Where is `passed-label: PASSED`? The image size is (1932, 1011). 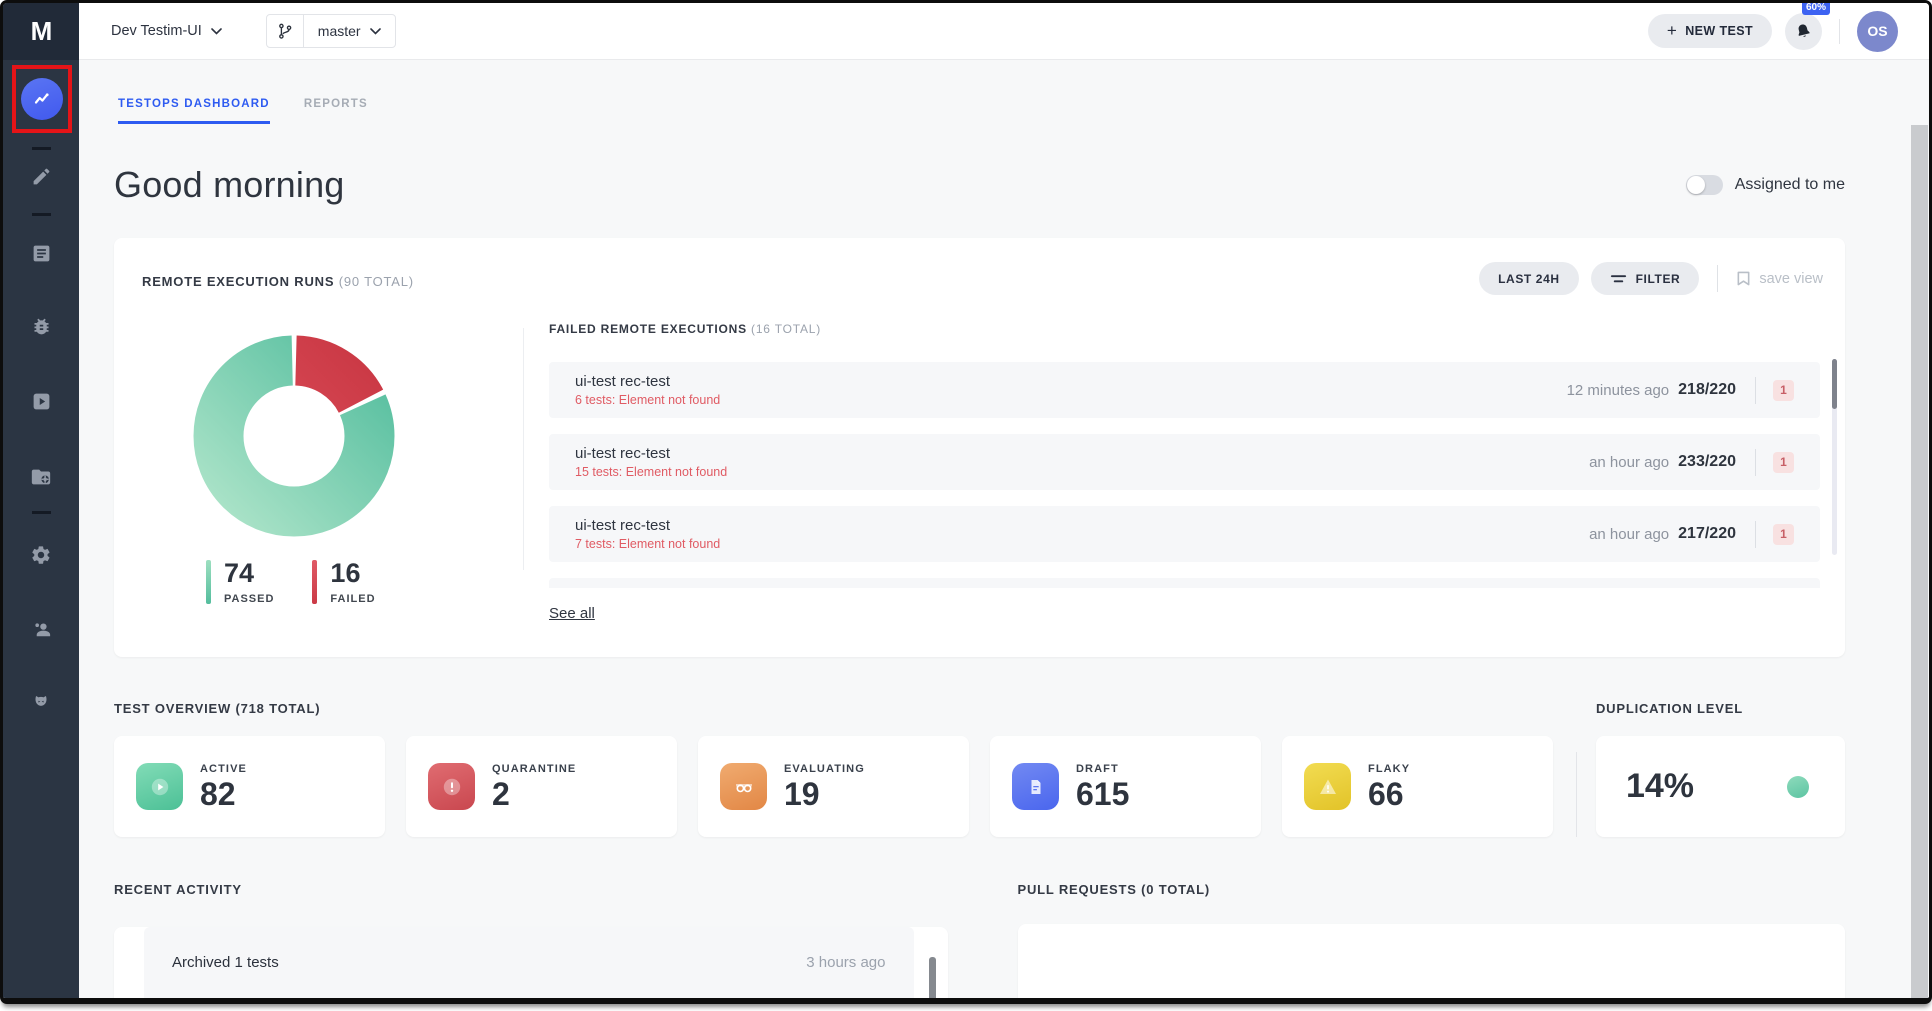
passed-label: PASSED is located at coordinates (249, 599).